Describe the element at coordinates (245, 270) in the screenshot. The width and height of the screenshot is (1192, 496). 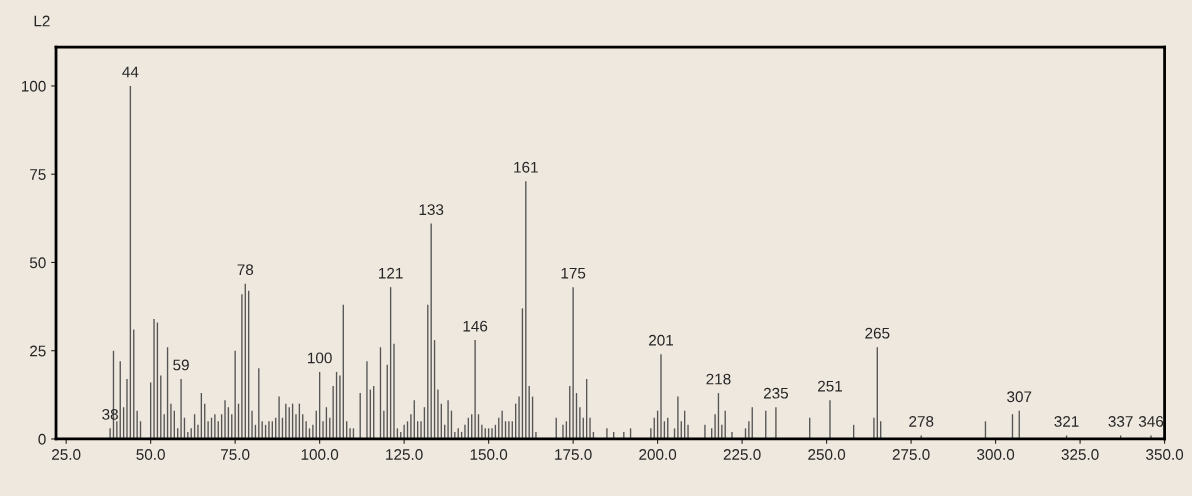
I see `annotation: 78` at that location.